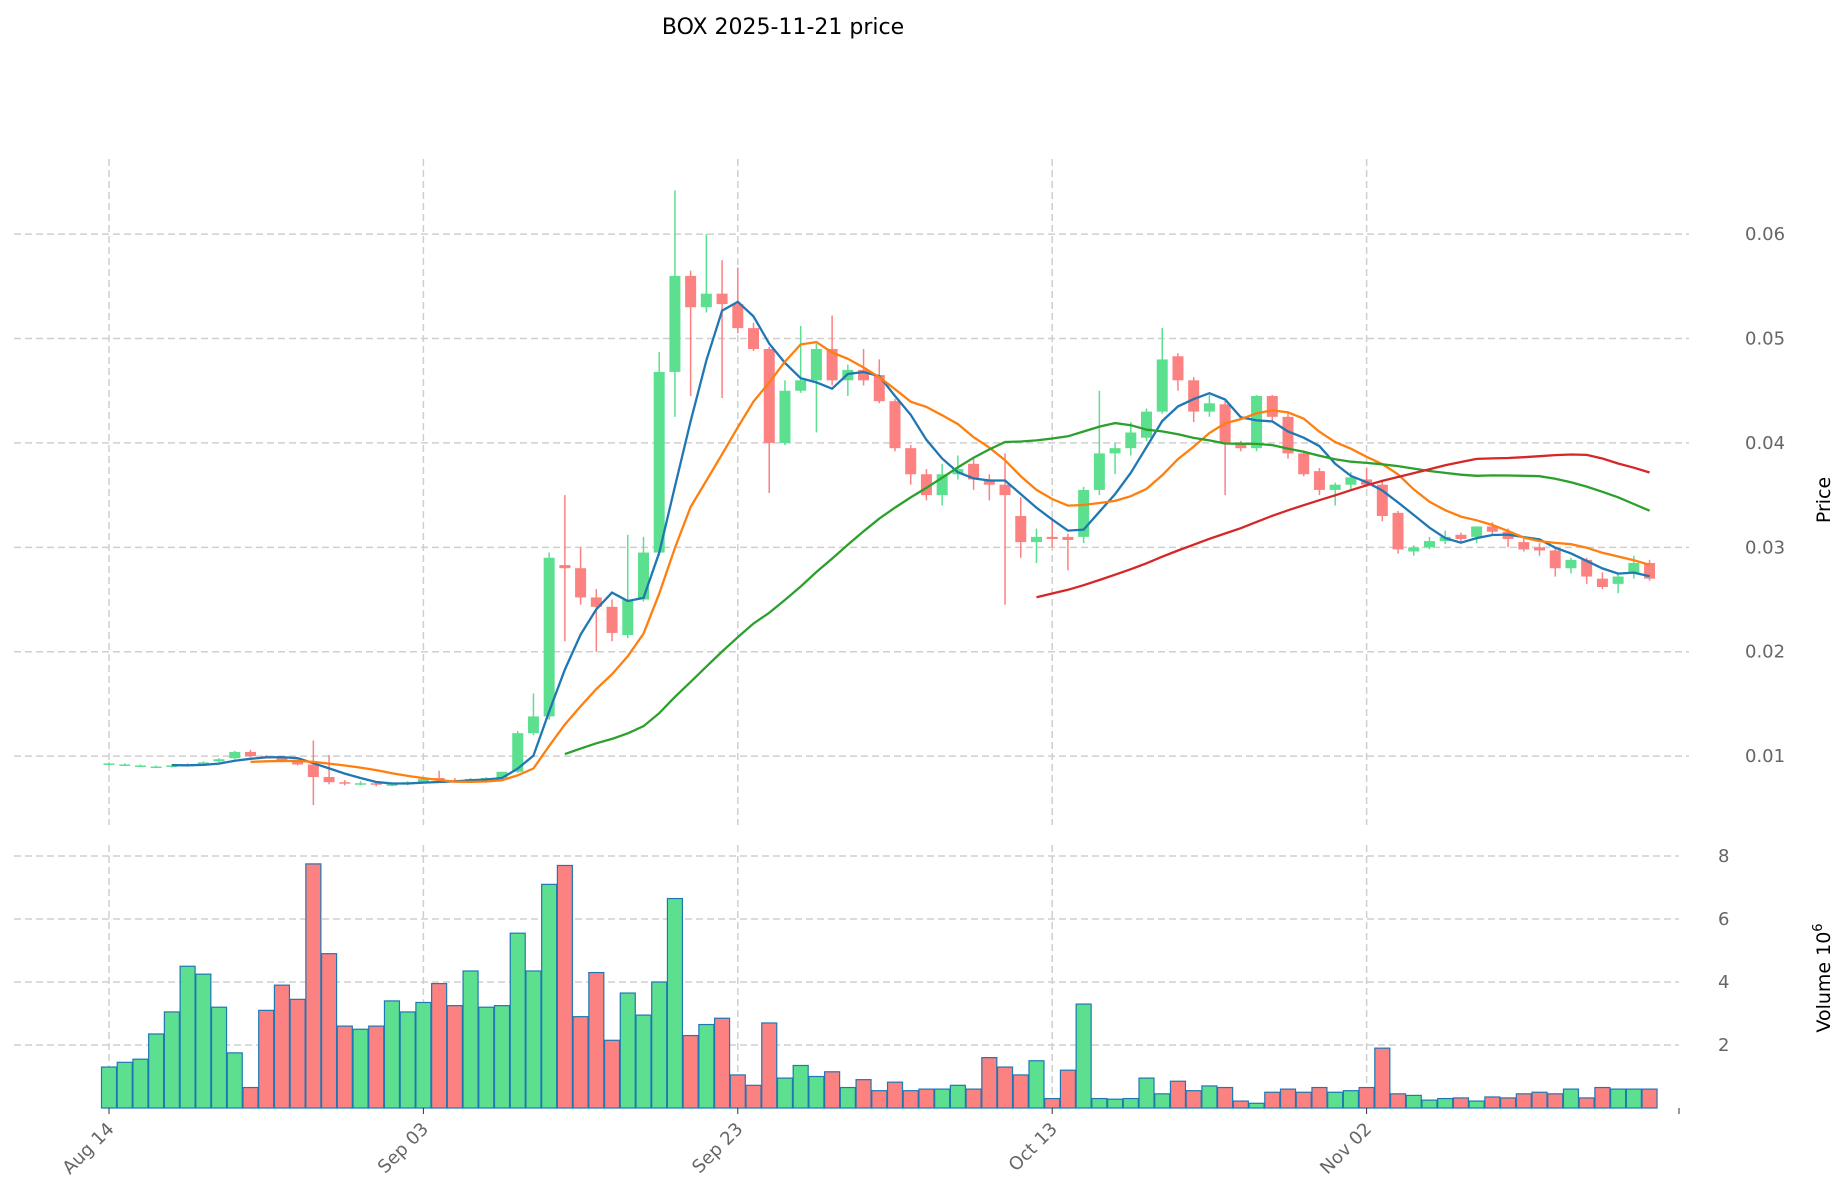  I want to click on x-tick-label: Sep 23, so click(717, 1148).